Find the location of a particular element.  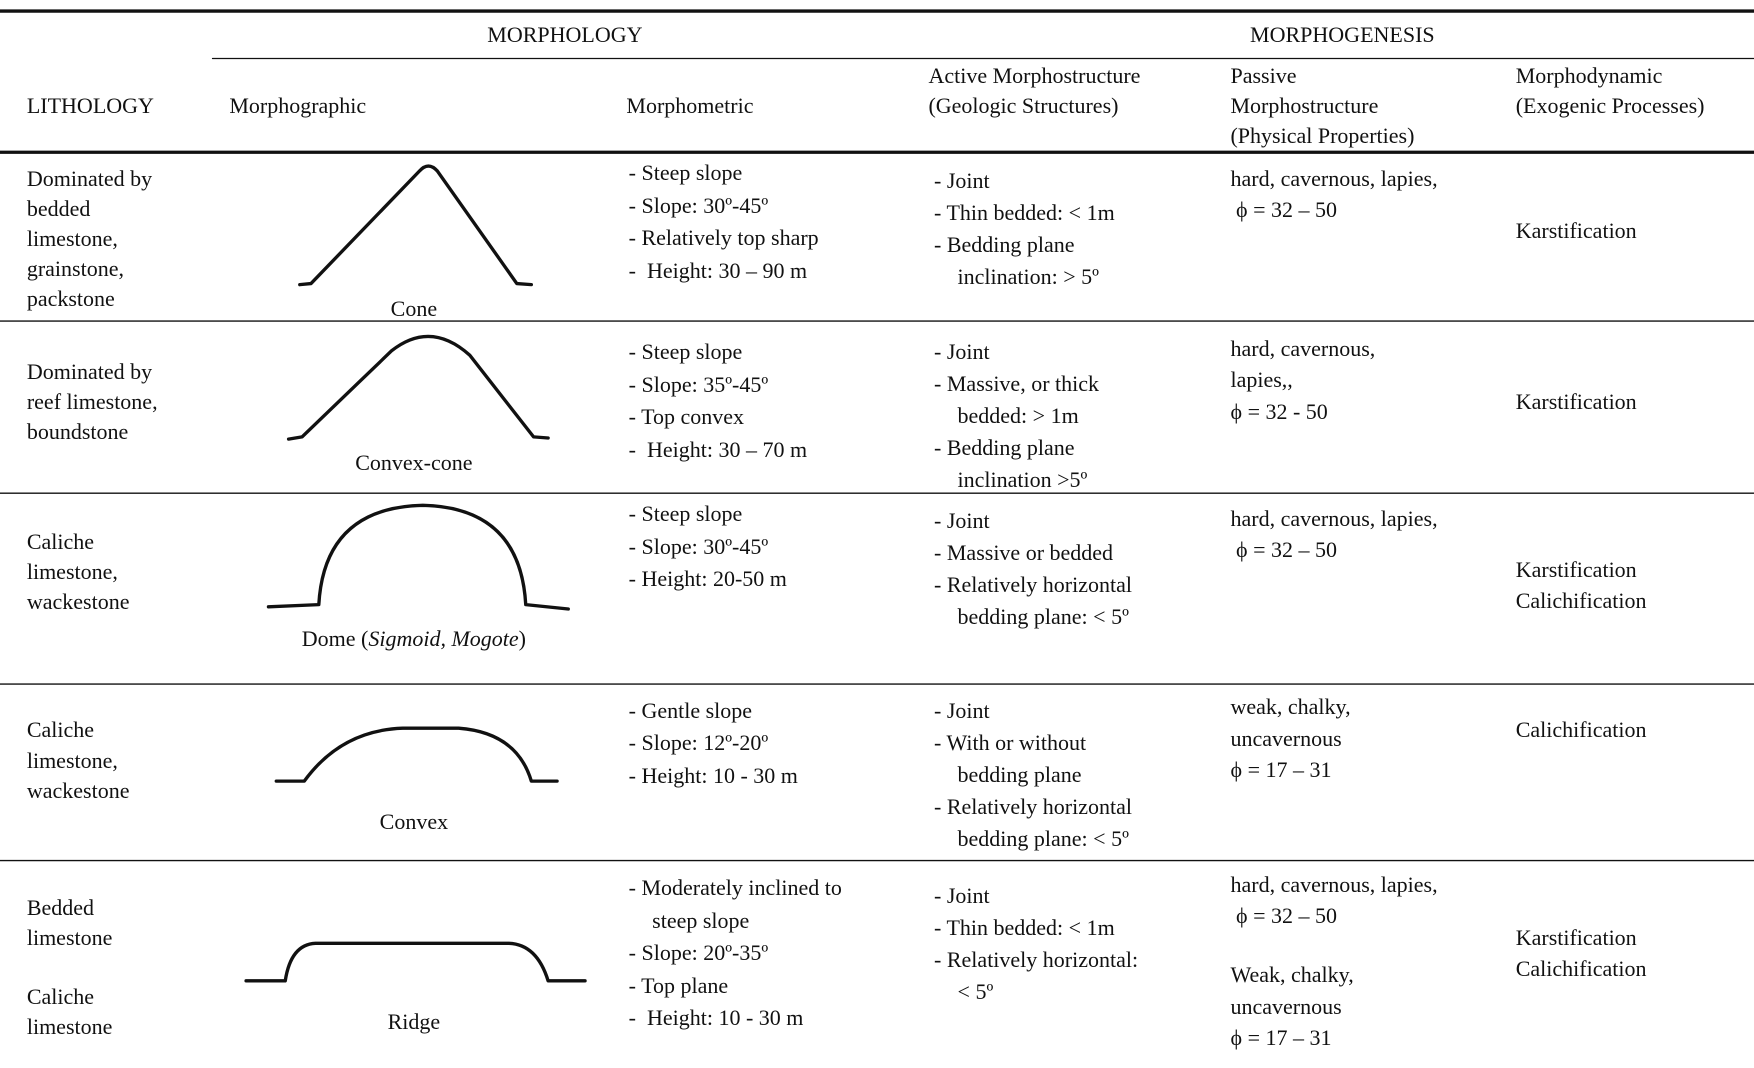

column-header: (Physical Properties) is located at coordinates (1322, 135).